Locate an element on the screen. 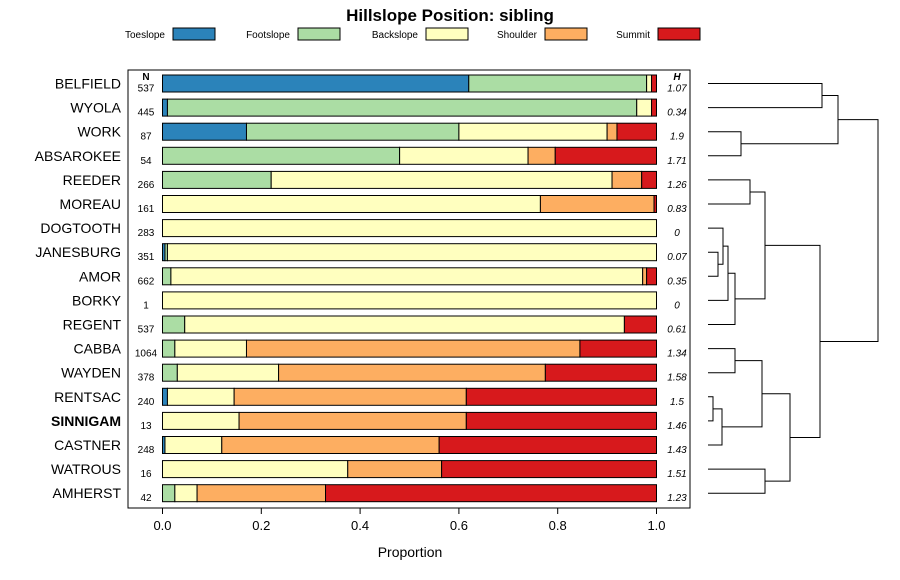 This screenshot has width=900, height=580. bar-reeder-footslope is located at coordinates (217, 179).